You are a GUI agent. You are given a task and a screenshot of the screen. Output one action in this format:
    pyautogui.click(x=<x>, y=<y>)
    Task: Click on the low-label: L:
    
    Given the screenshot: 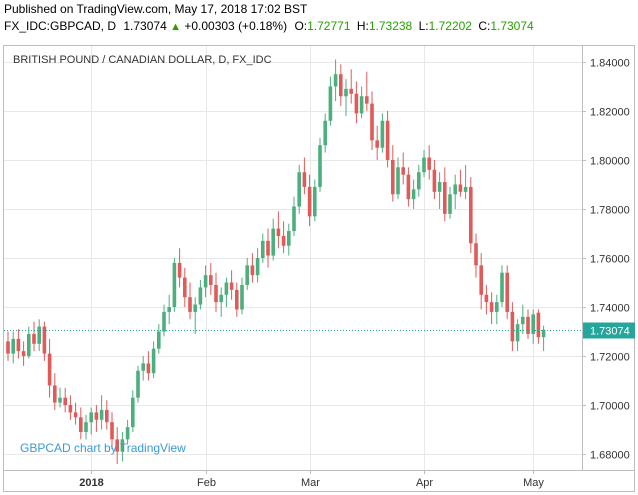 What is the action you would take?
    pyautogui.click(x=423, y=26)
    